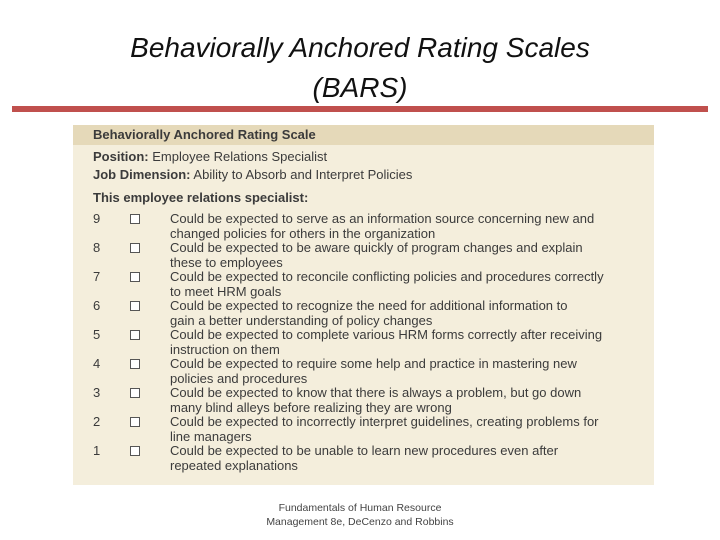  I want to click on dimension-label: Job Dimension:, so click(142, 174).